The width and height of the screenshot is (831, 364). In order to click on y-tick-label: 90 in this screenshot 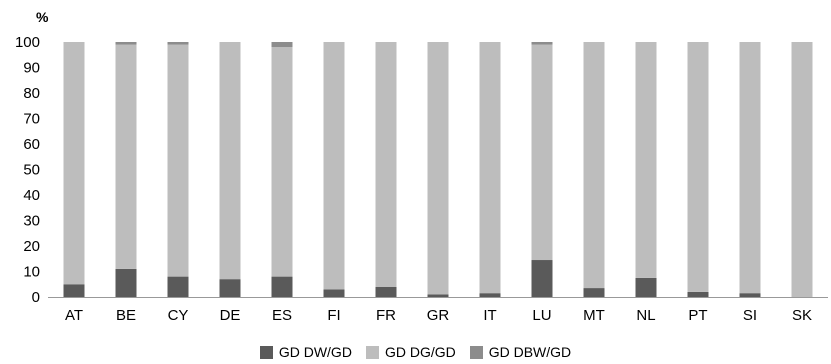, I will do `click(31, 68)`.